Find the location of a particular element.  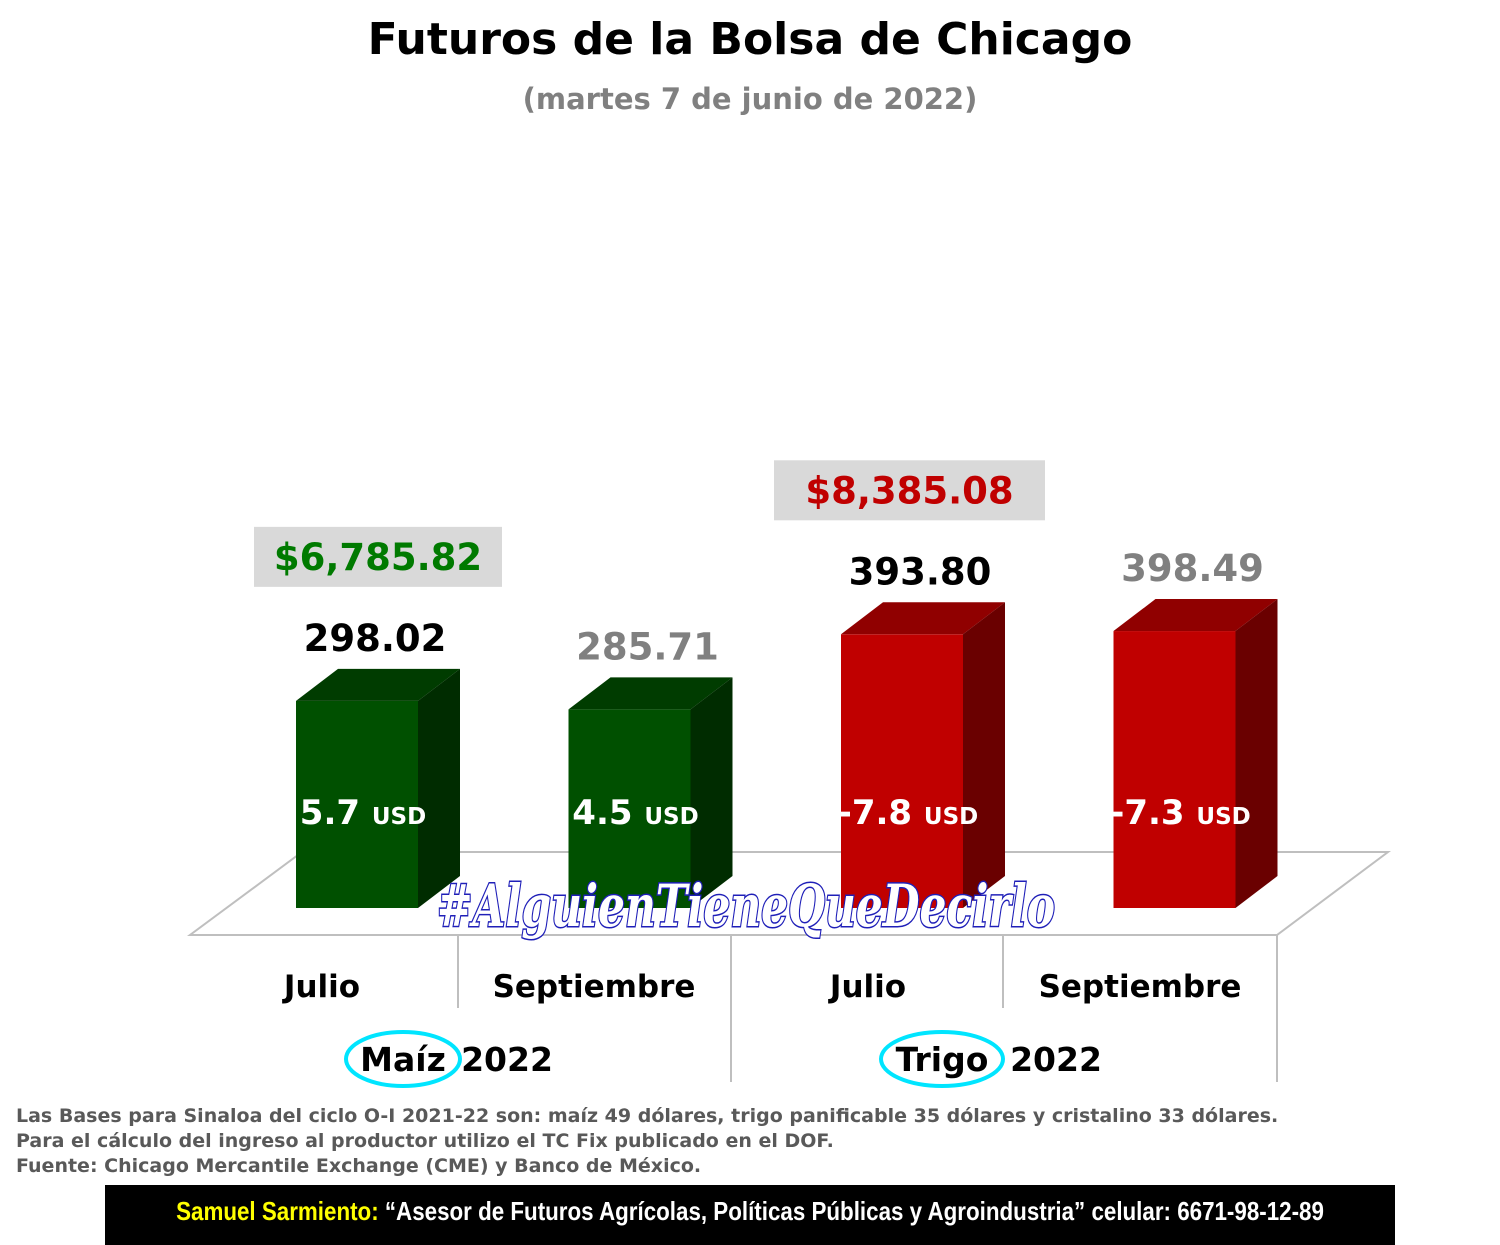

data-label: 285.71 is located at coordinates (647, 646).